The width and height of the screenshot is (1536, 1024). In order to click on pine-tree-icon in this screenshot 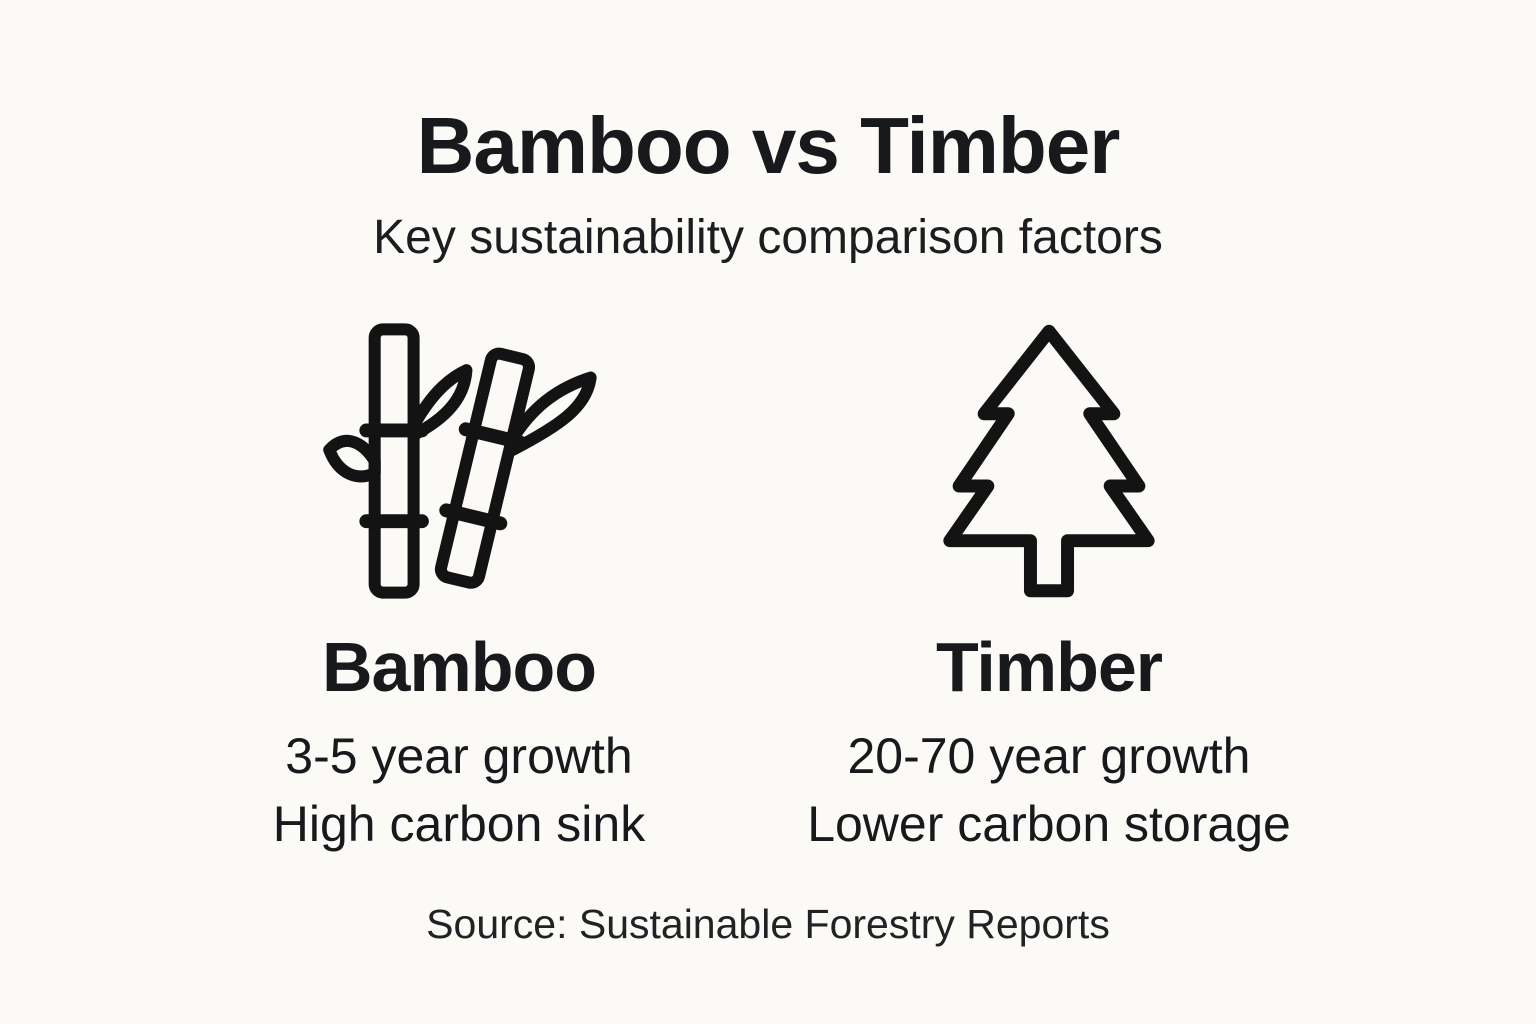, I will do `click(1049, 461)`.